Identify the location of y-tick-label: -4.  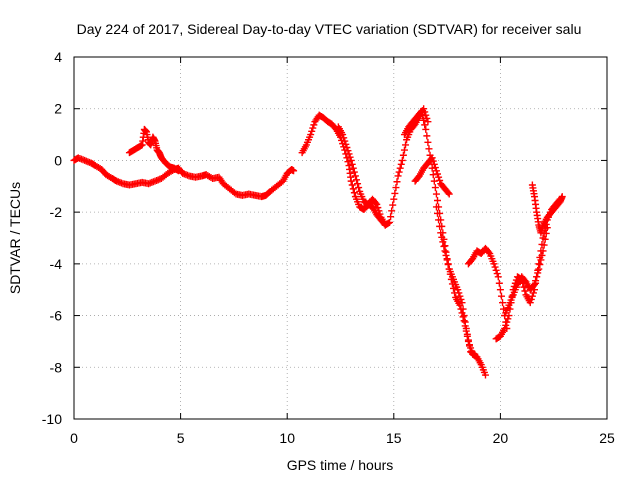
(56, 264).